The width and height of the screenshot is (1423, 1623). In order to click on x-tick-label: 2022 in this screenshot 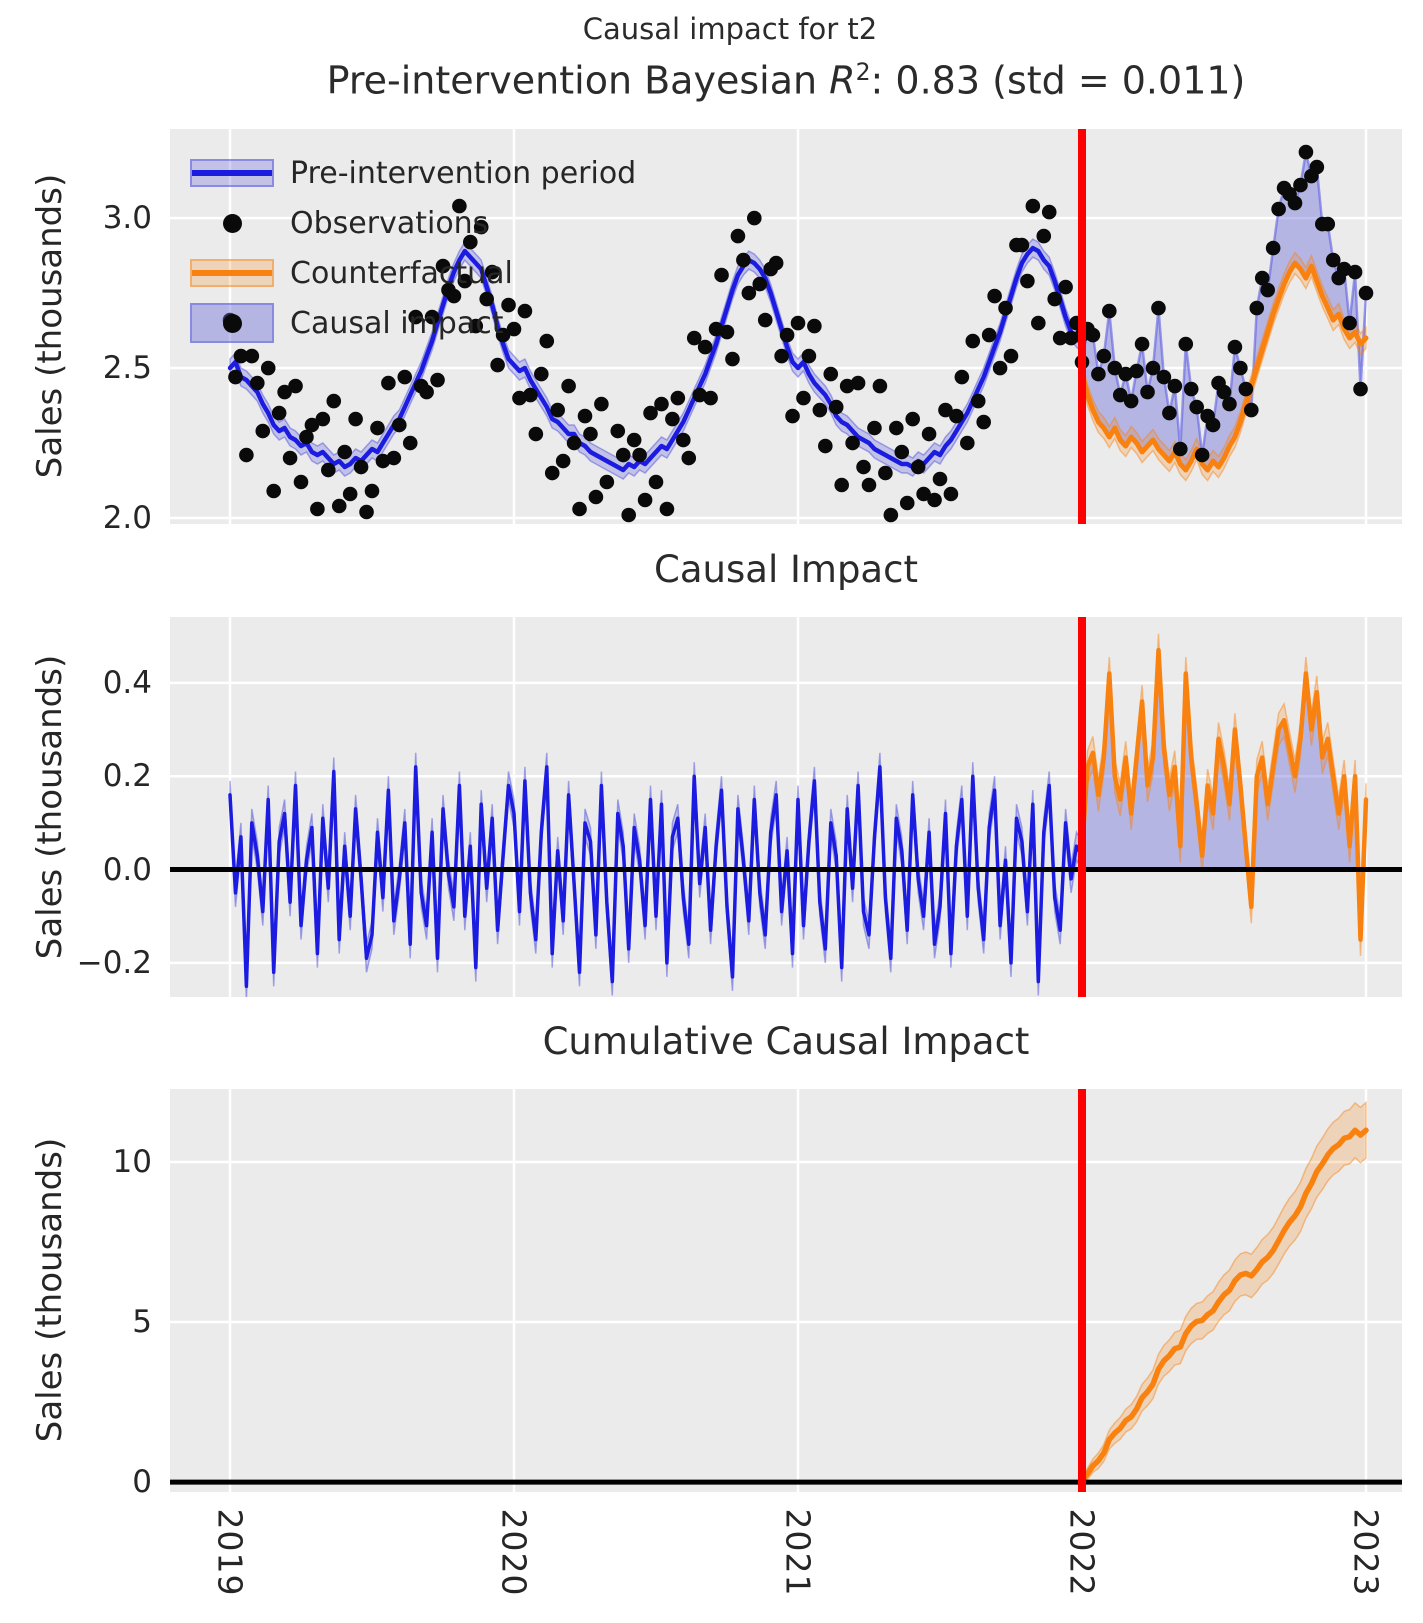, I will do `click(1082, 1552)`.